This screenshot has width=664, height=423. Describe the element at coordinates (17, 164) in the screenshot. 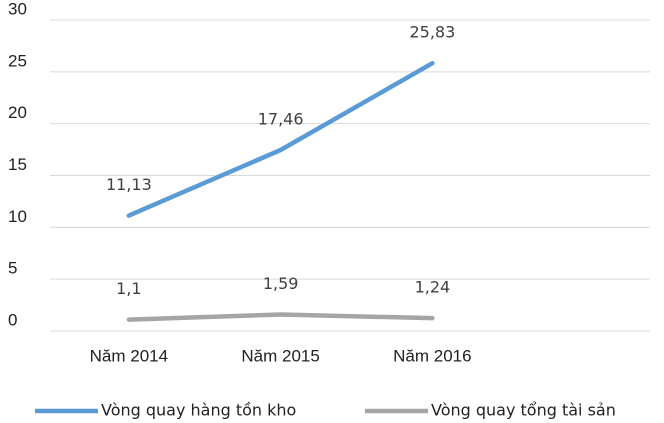

I see `y-tick-label: 15` at that location.